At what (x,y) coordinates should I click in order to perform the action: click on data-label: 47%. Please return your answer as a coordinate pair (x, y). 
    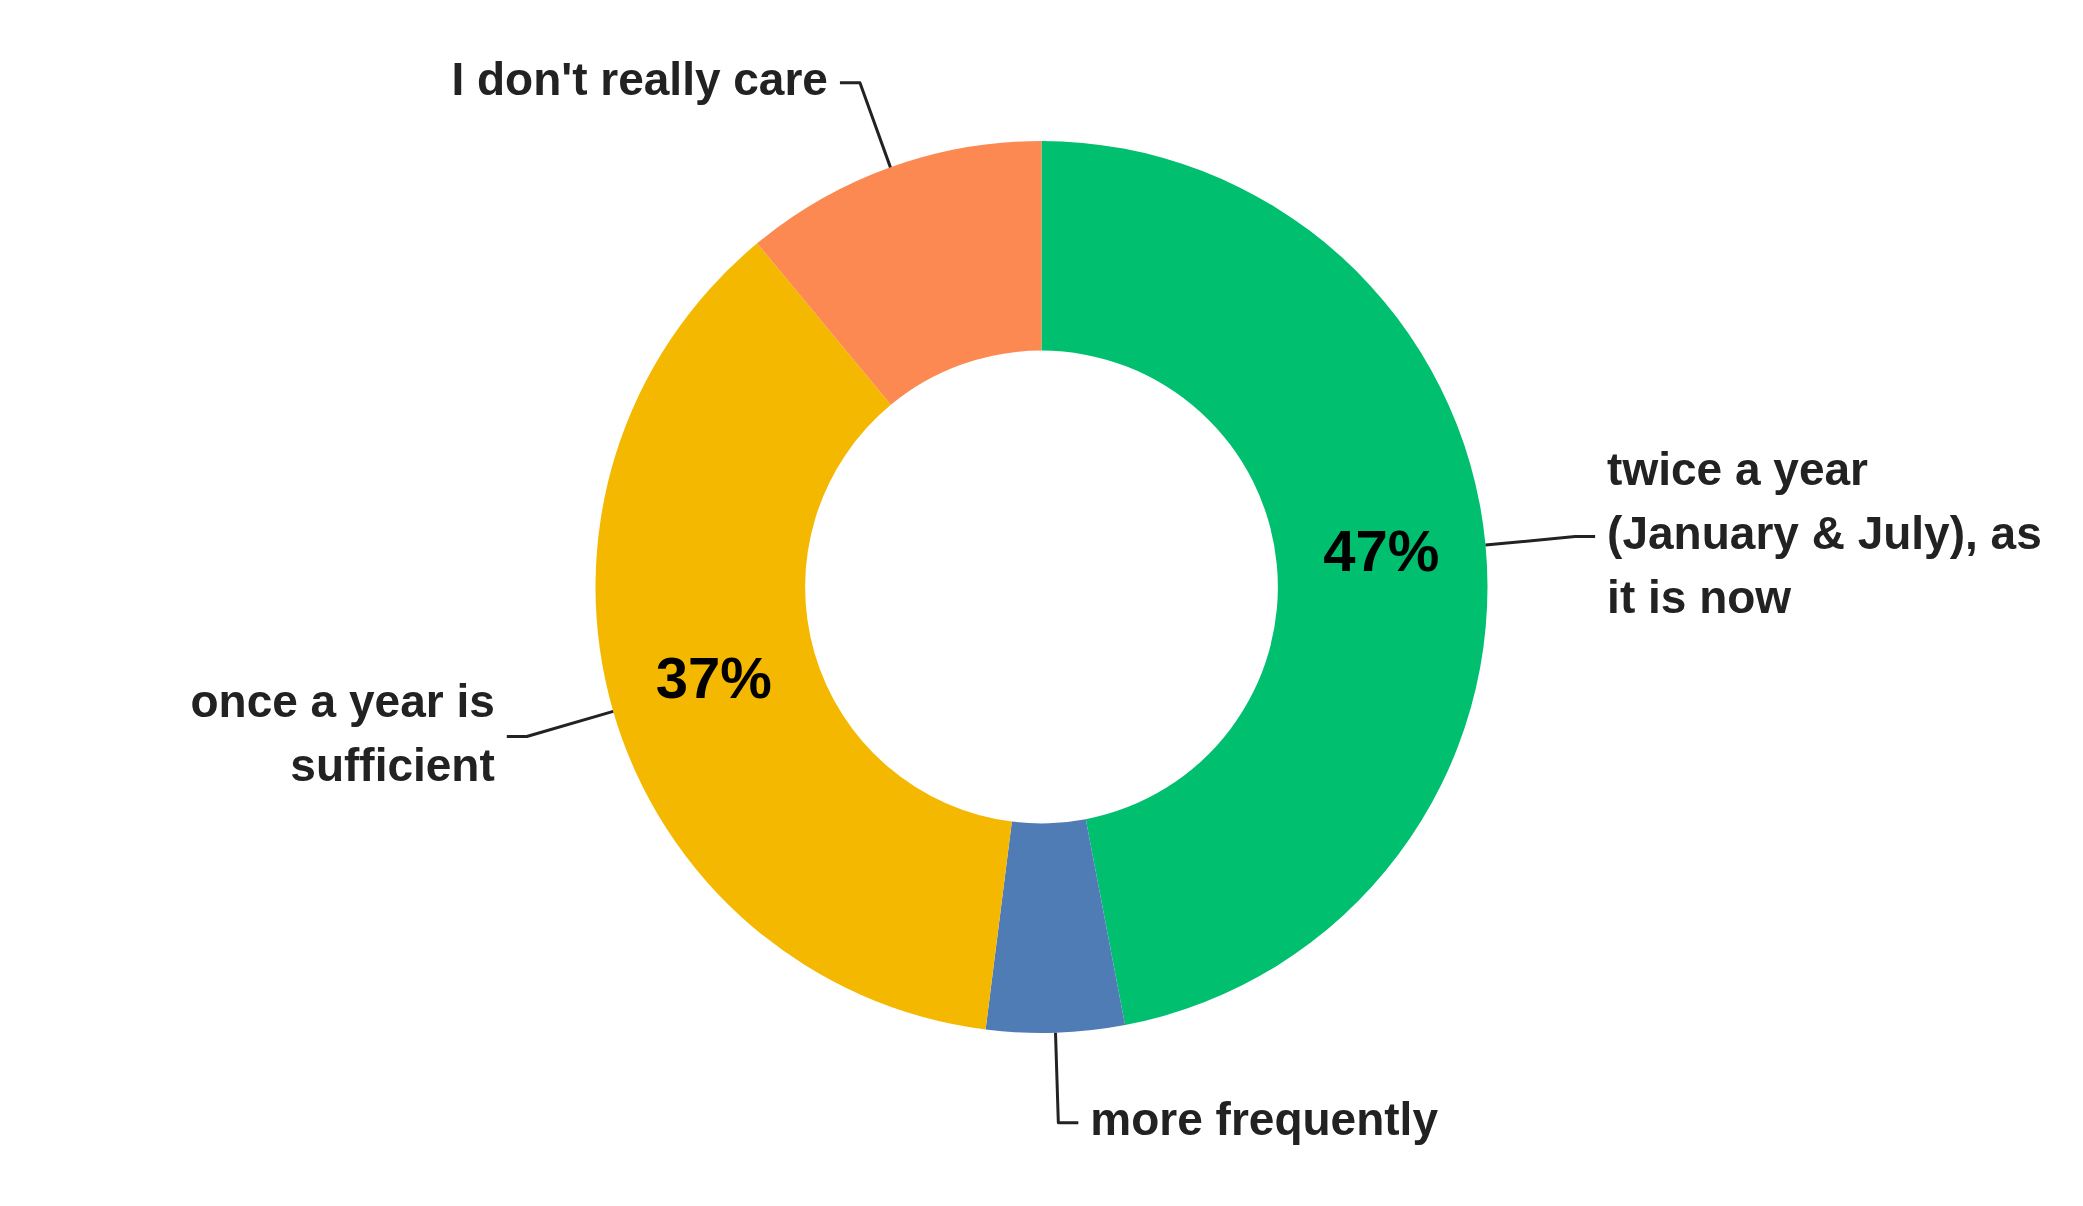
    Looking at the image, I should click on (1381, 550).